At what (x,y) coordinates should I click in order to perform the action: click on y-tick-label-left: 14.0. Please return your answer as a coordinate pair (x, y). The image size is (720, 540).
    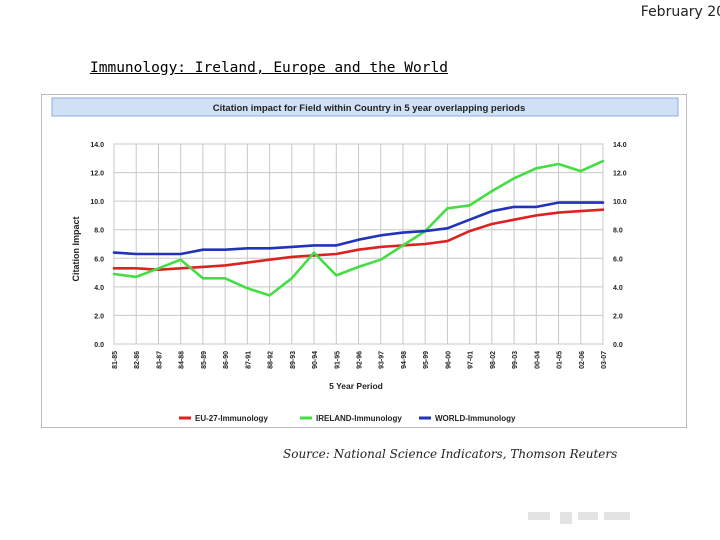
    Looking at the image, I should click on (97, 145).